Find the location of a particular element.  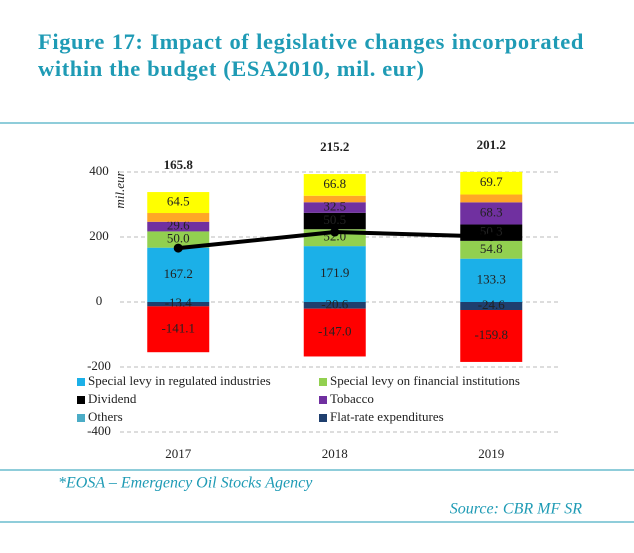

data-label: -159.8 is located at coordinates (491, 334).